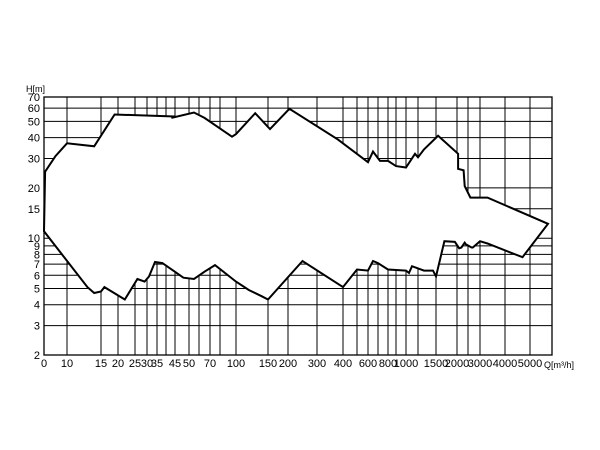  Describe the element at coordinates (236, 364) in the screenshot. I see `x-tick-label: 100` at that location.